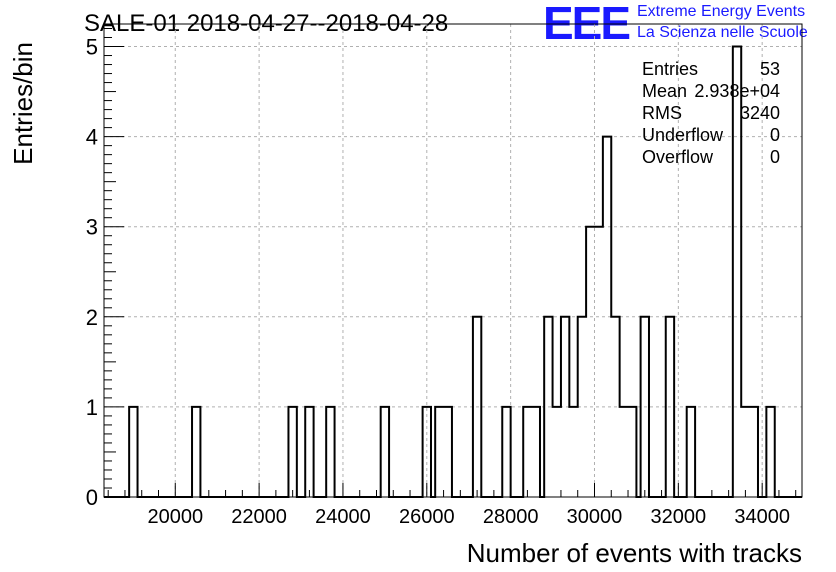  What do you see at coordinates (92, 137) in the screenshot?
I see `y-tick-label: 4` at bounding box center [92, 137].